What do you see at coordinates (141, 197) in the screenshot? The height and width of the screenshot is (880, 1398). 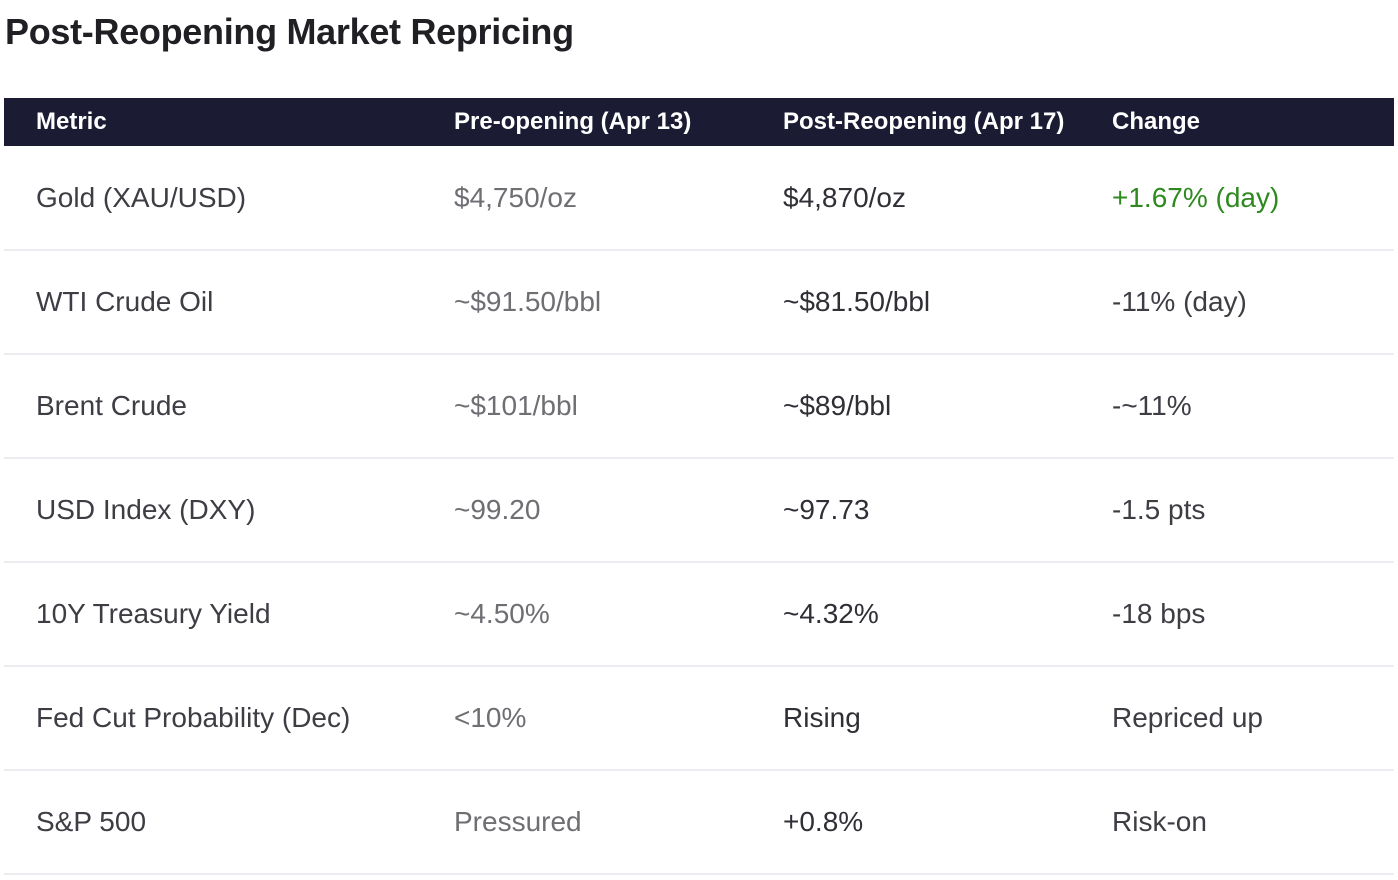 I see `metric-cell: Gold (XAU/USD)` at bounding box center [141, 197].